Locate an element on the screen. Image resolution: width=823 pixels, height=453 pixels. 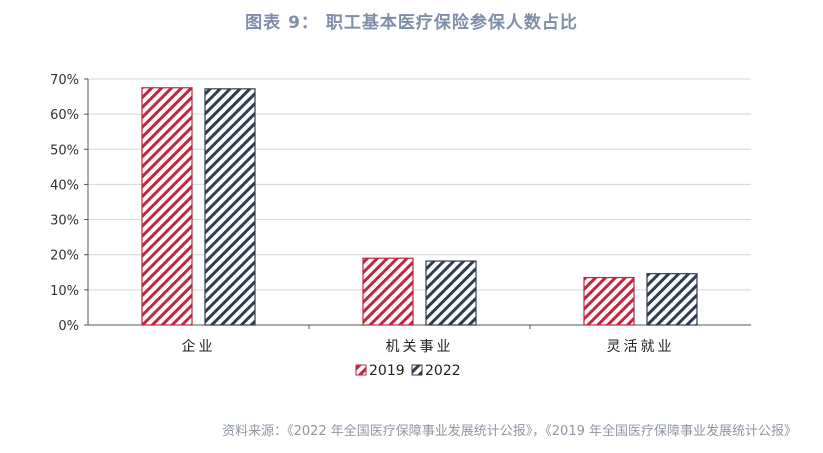
x-category-label: 机关事业 is located at coordinates (420, 347).